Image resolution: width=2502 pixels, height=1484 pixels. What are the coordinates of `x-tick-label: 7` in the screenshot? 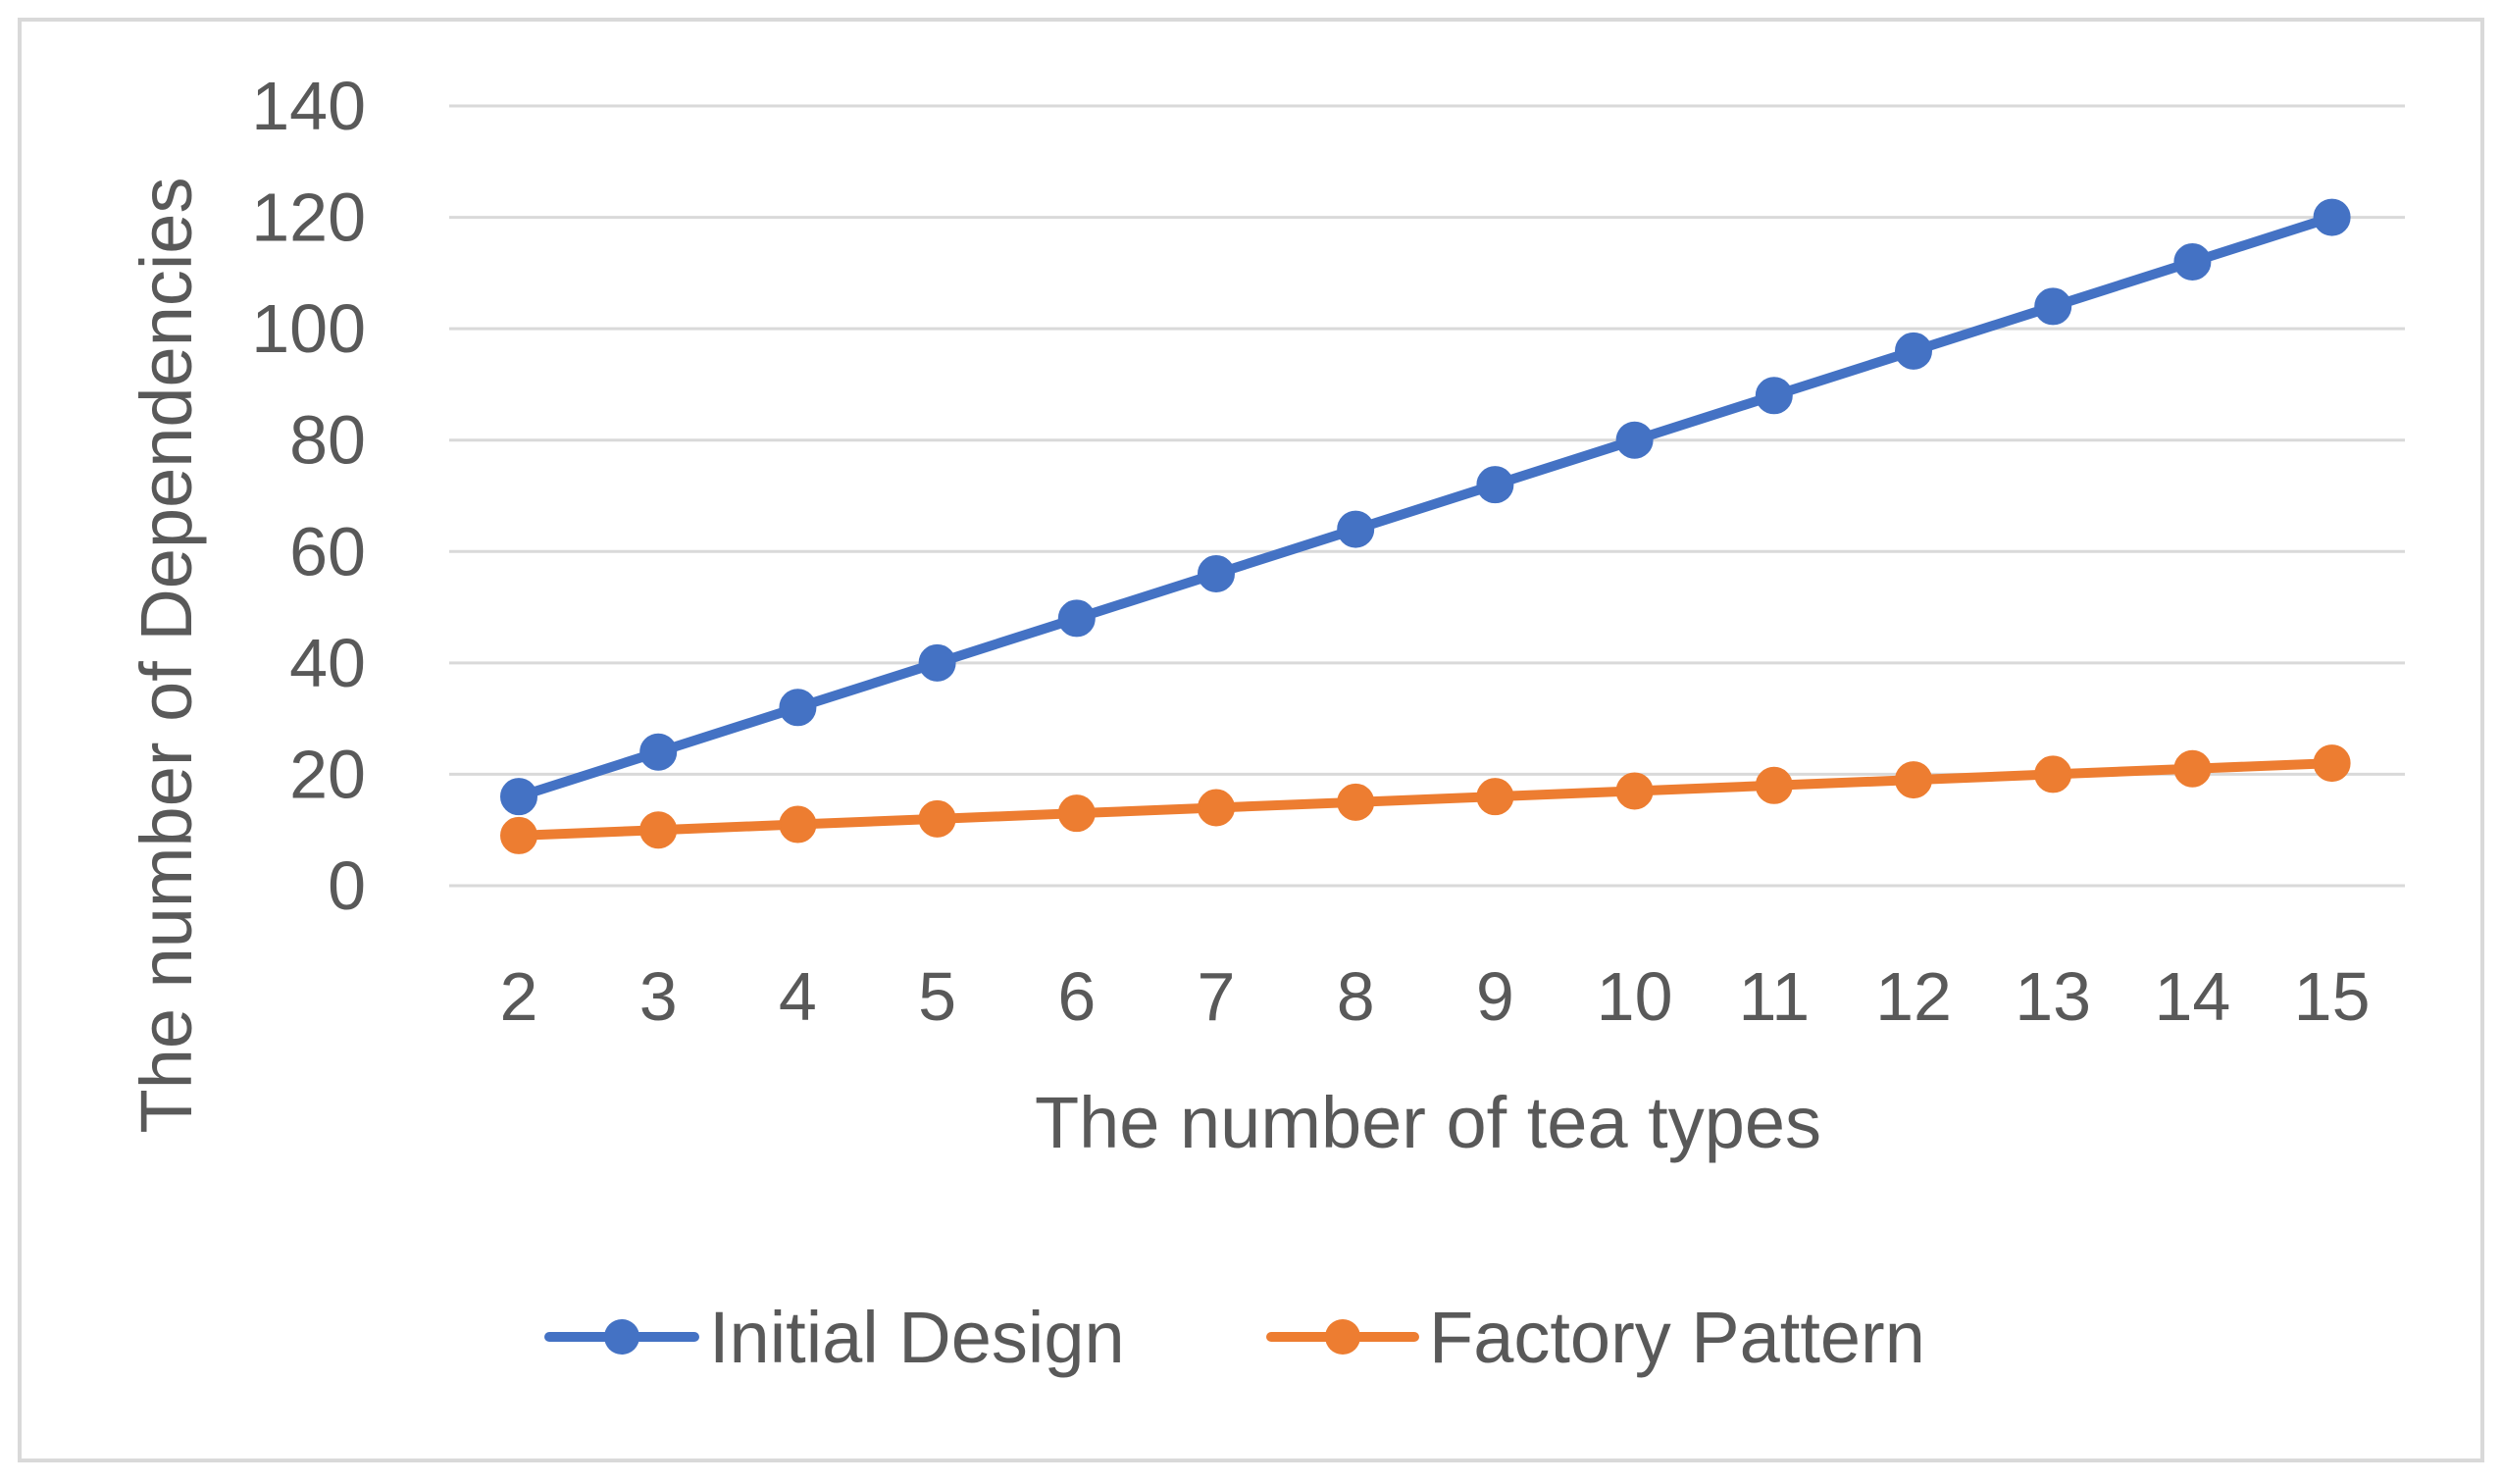 It's located at (1217, 997).